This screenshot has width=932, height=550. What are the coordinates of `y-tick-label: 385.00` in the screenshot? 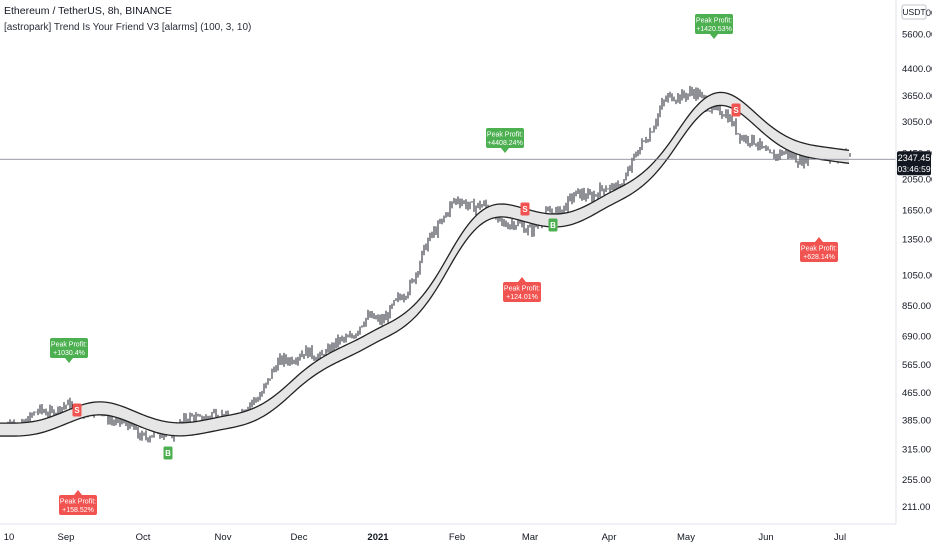 It's located at (916, 420).